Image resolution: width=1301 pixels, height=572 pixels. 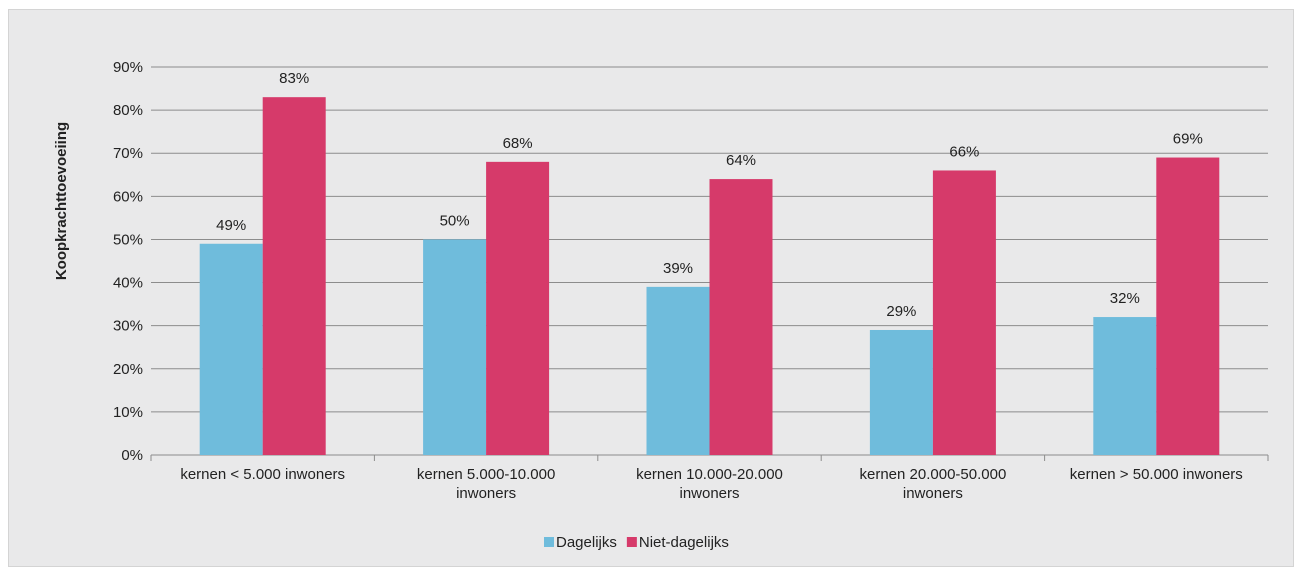 I want to click on category-label: kernen 5.000-10.000, so click(x=486, y=474).